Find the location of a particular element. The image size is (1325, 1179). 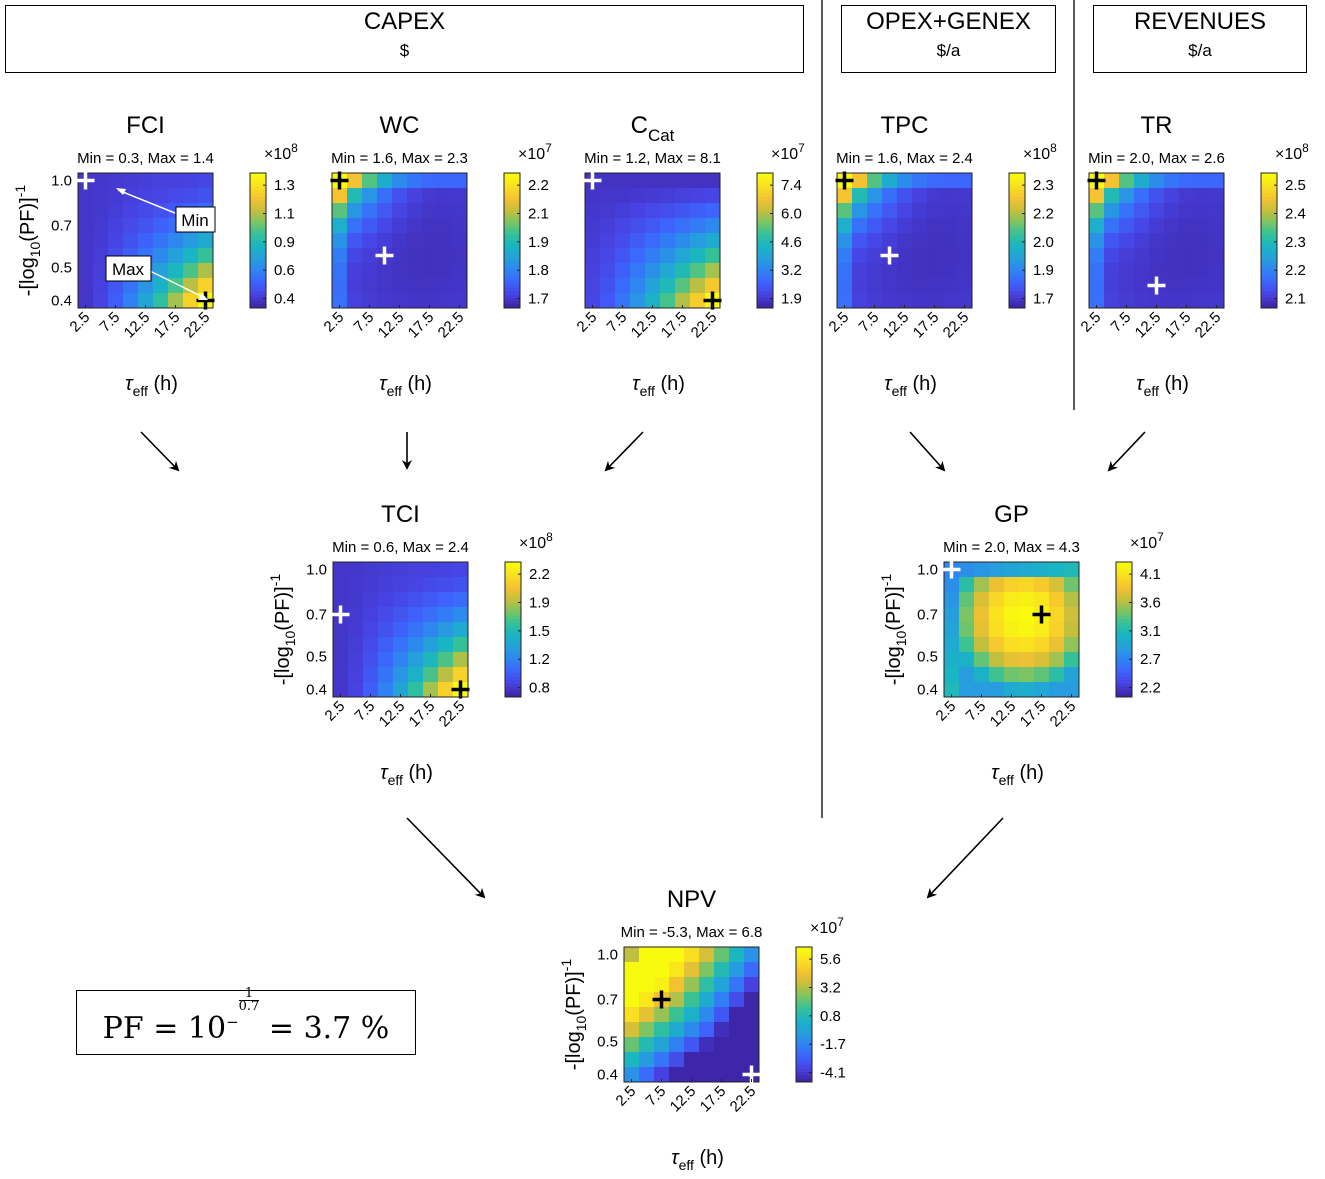

min-annotation-label: Min is located at coordinates (194, 220).